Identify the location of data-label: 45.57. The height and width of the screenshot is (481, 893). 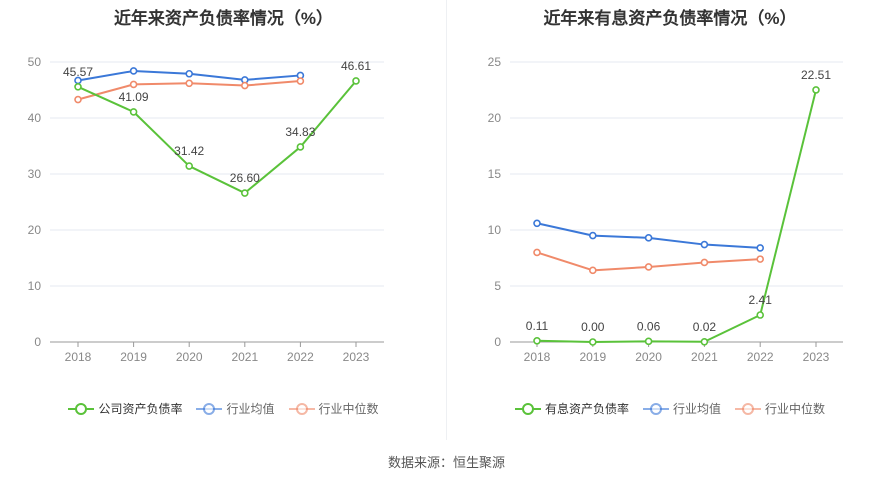
(78, 72).